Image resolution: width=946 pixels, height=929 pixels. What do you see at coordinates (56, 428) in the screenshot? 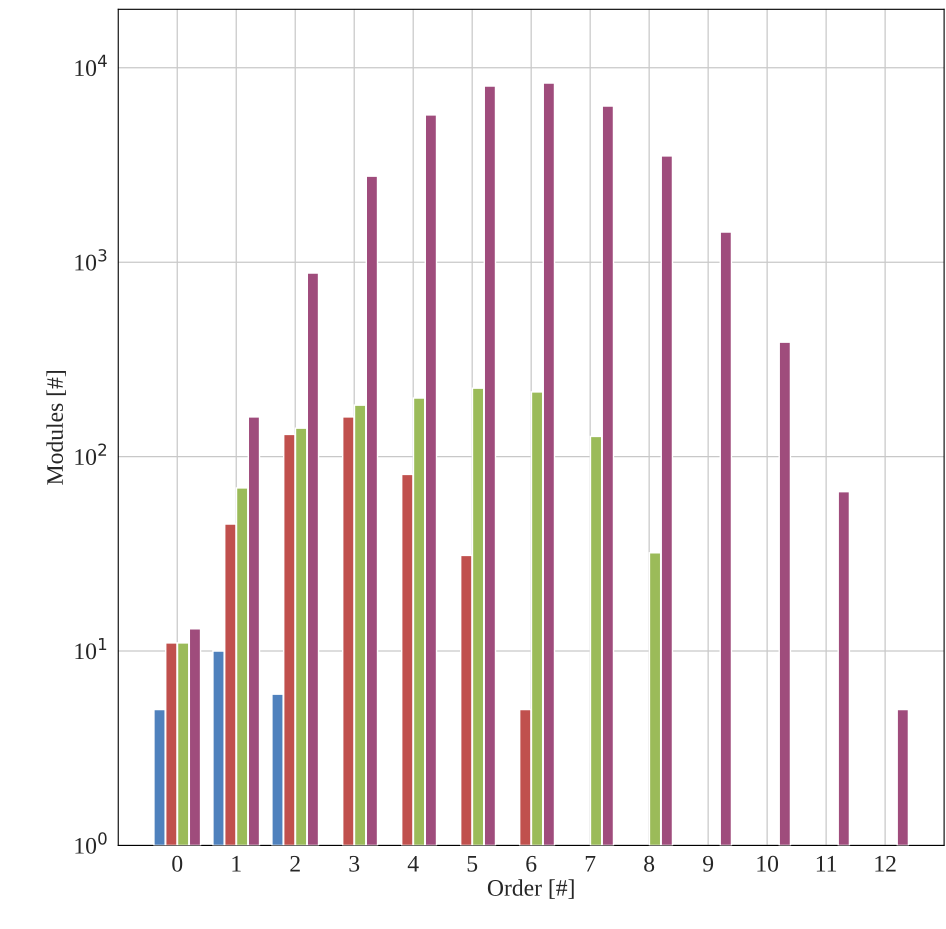
I see `y-axis-title: Modules [#]` at bounding box center [56, 428].